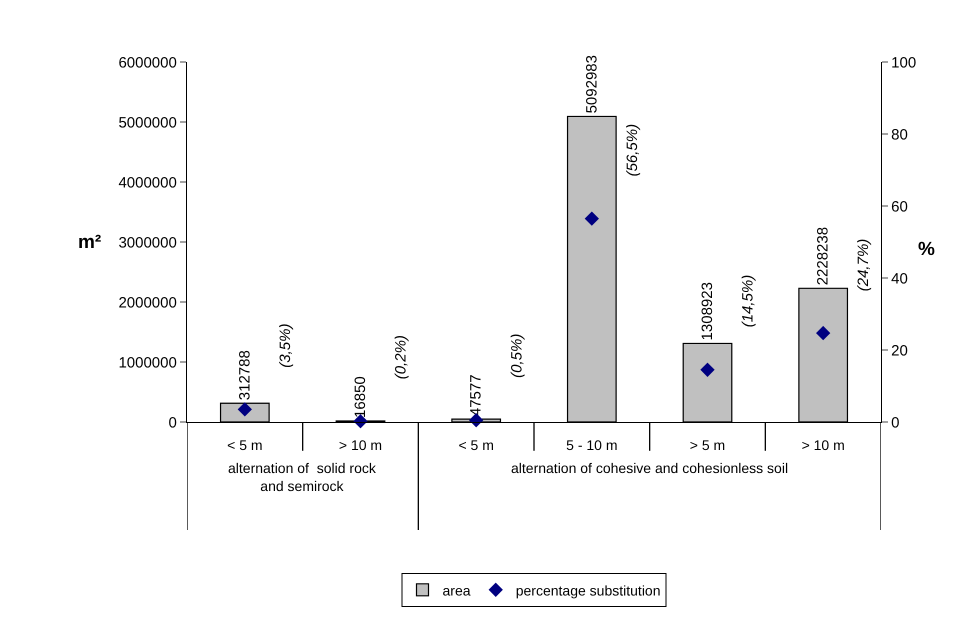 This screenshot has height=619, width=959. What do you see at coordinates (147, 123) in the screenshot?
I see `y-tick-label: 5000000` at bounding box center [147, 123].